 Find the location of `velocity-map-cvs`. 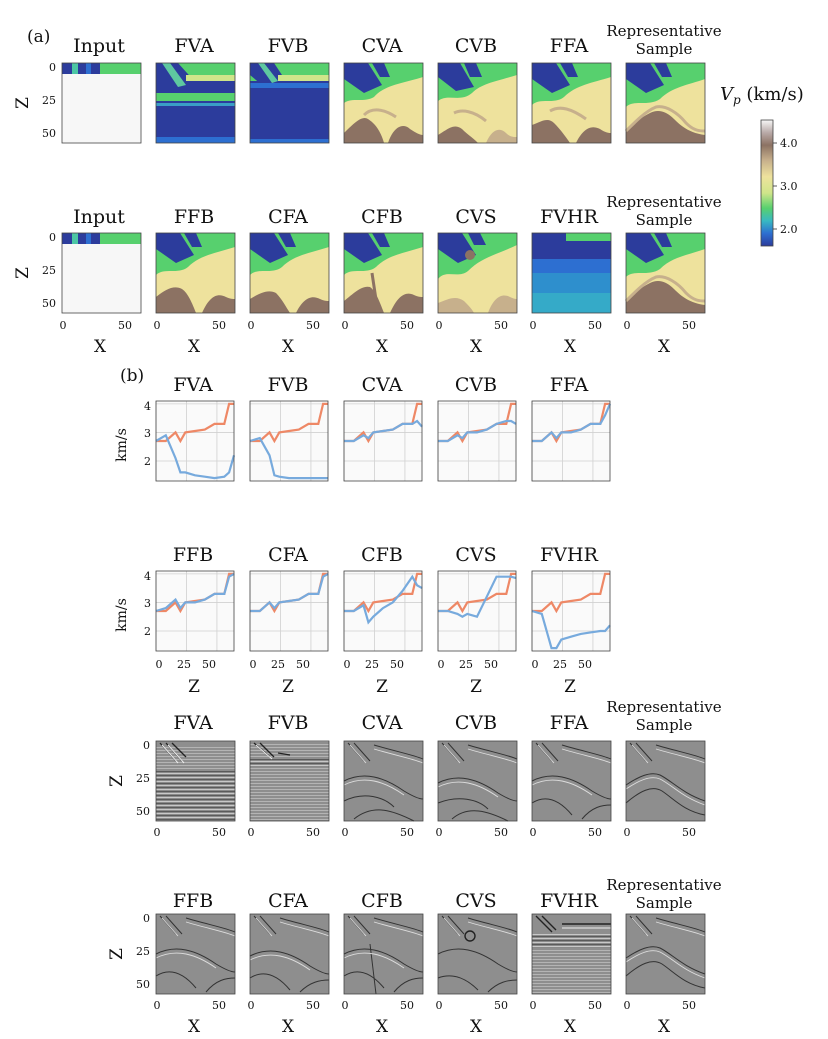

velocity-map-cvs is located at coordinates (477, 273).